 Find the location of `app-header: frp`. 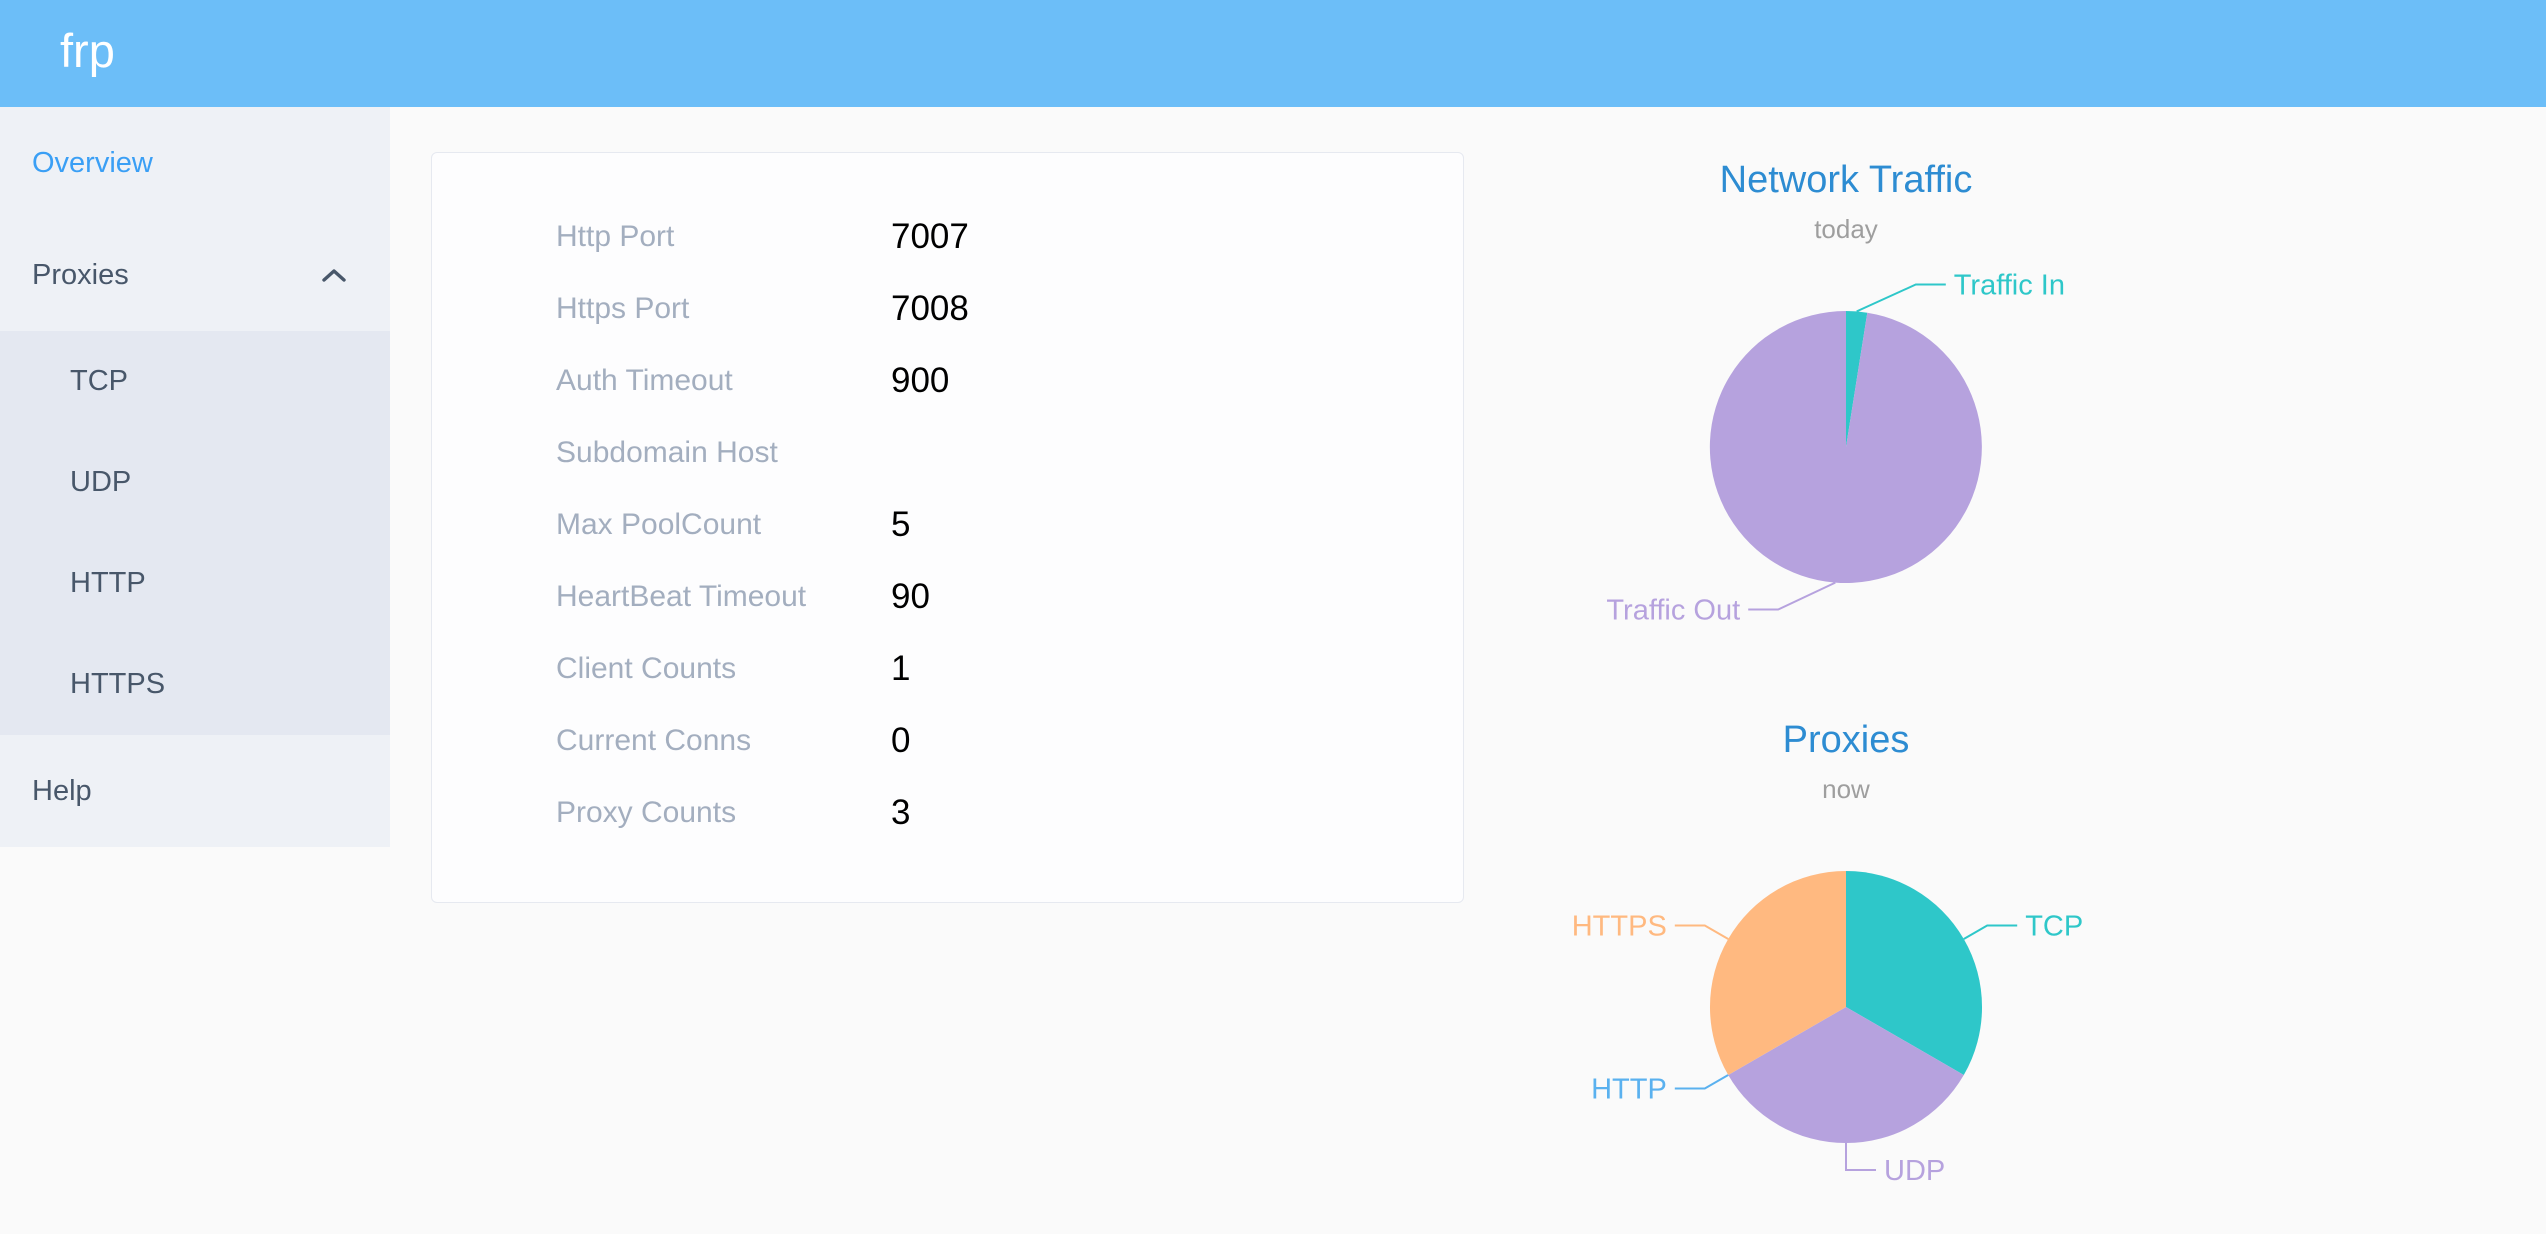

app-header: frp is located at coordinates (1273, 53).